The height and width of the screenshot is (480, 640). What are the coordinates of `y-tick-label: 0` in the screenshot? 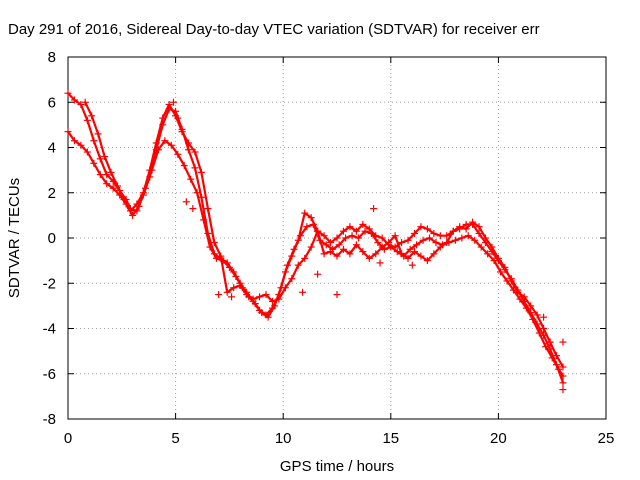 It's located at (52, 238).